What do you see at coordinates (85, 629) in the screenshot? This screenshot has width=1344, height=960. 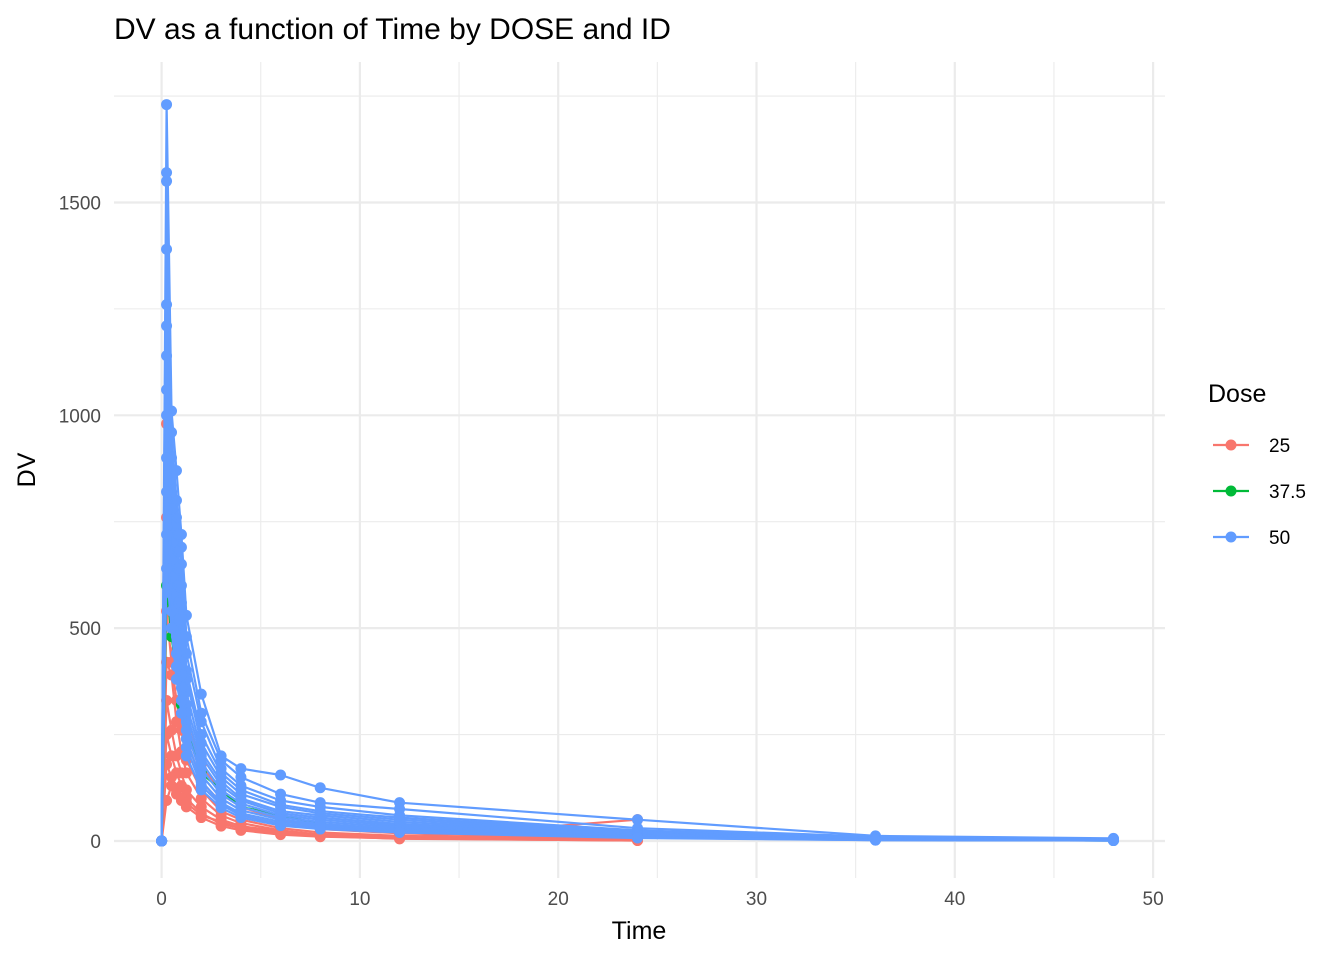 I see `y-tick-label: 500` at bounding box center [85, 629].